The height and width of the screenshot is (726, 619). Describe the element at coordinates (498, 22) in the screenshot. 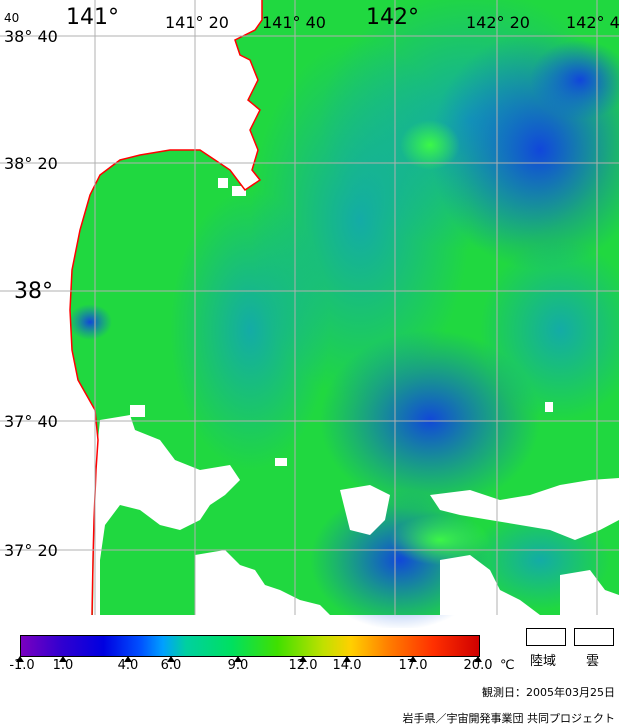

I see `lon-label-142-20: 142° 20` at that location.